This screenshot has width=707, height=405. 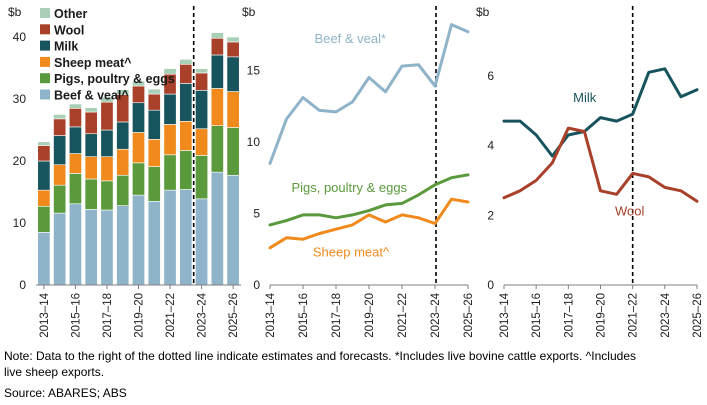 I want to click on footnote-line-2: live sheep exports., so click(x=54, y=372).